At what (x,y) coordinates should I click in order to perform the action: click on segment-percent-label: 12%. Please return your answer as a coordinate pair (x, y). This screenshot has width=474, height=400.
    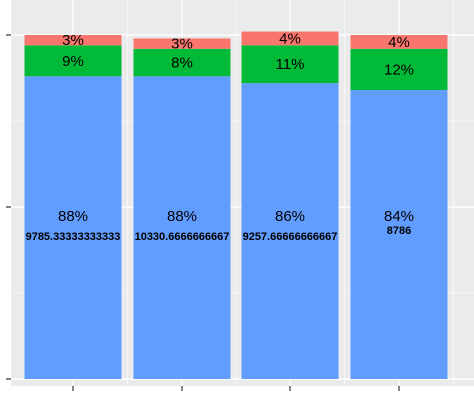
    Looking at the image, I should click on (399, 69).